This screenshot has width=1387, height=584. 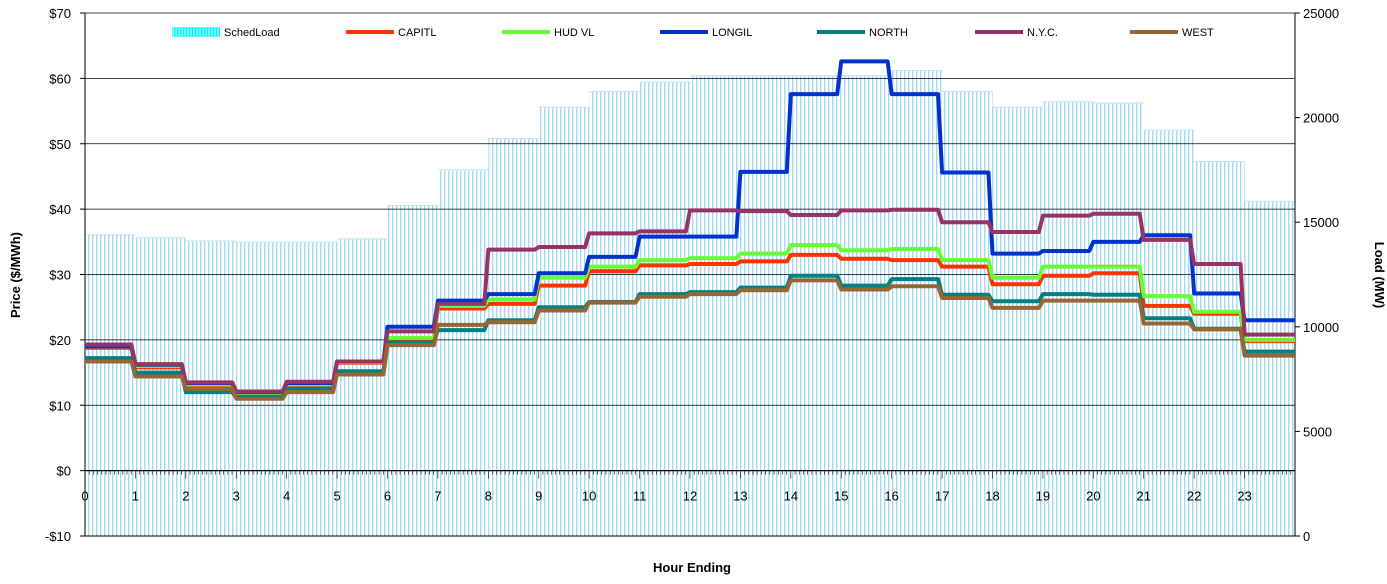 I want to click on legend-label-north: NORTH, so click(x=888, y=33).